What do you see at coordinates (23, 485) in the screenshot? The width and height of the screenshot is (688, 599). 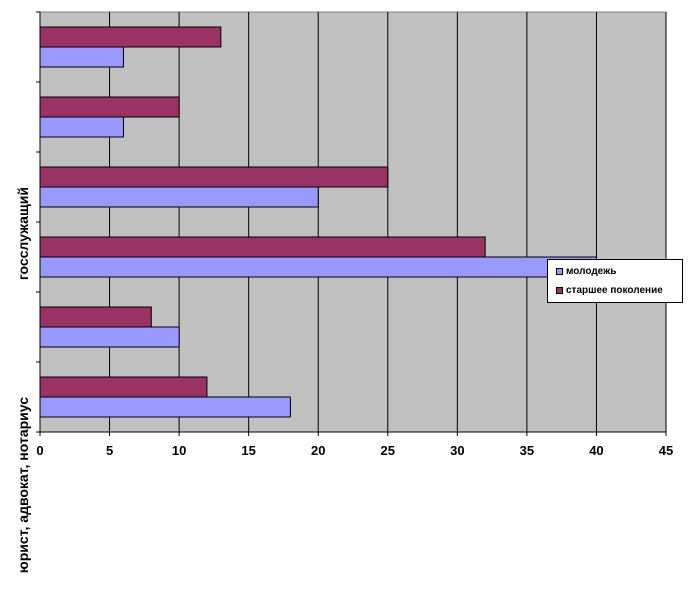 I see `category-label-0: юрист, адвокат, нотариус` at bounding box center [23, 485].